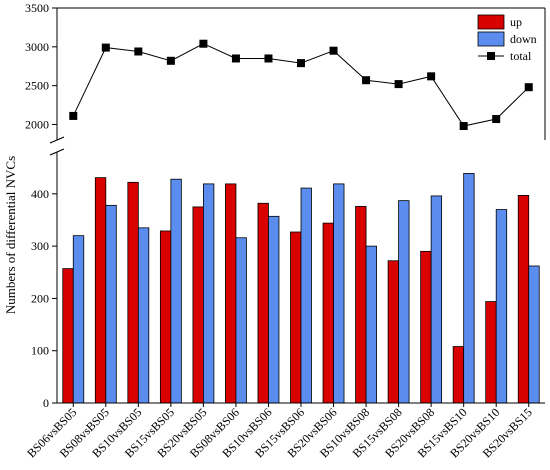 The width and height of the screenshot is (550, 470). Describe the element at coordinates (100, 290) in the screenshot. I see `bar-up-BS08vsBS05` at that location.